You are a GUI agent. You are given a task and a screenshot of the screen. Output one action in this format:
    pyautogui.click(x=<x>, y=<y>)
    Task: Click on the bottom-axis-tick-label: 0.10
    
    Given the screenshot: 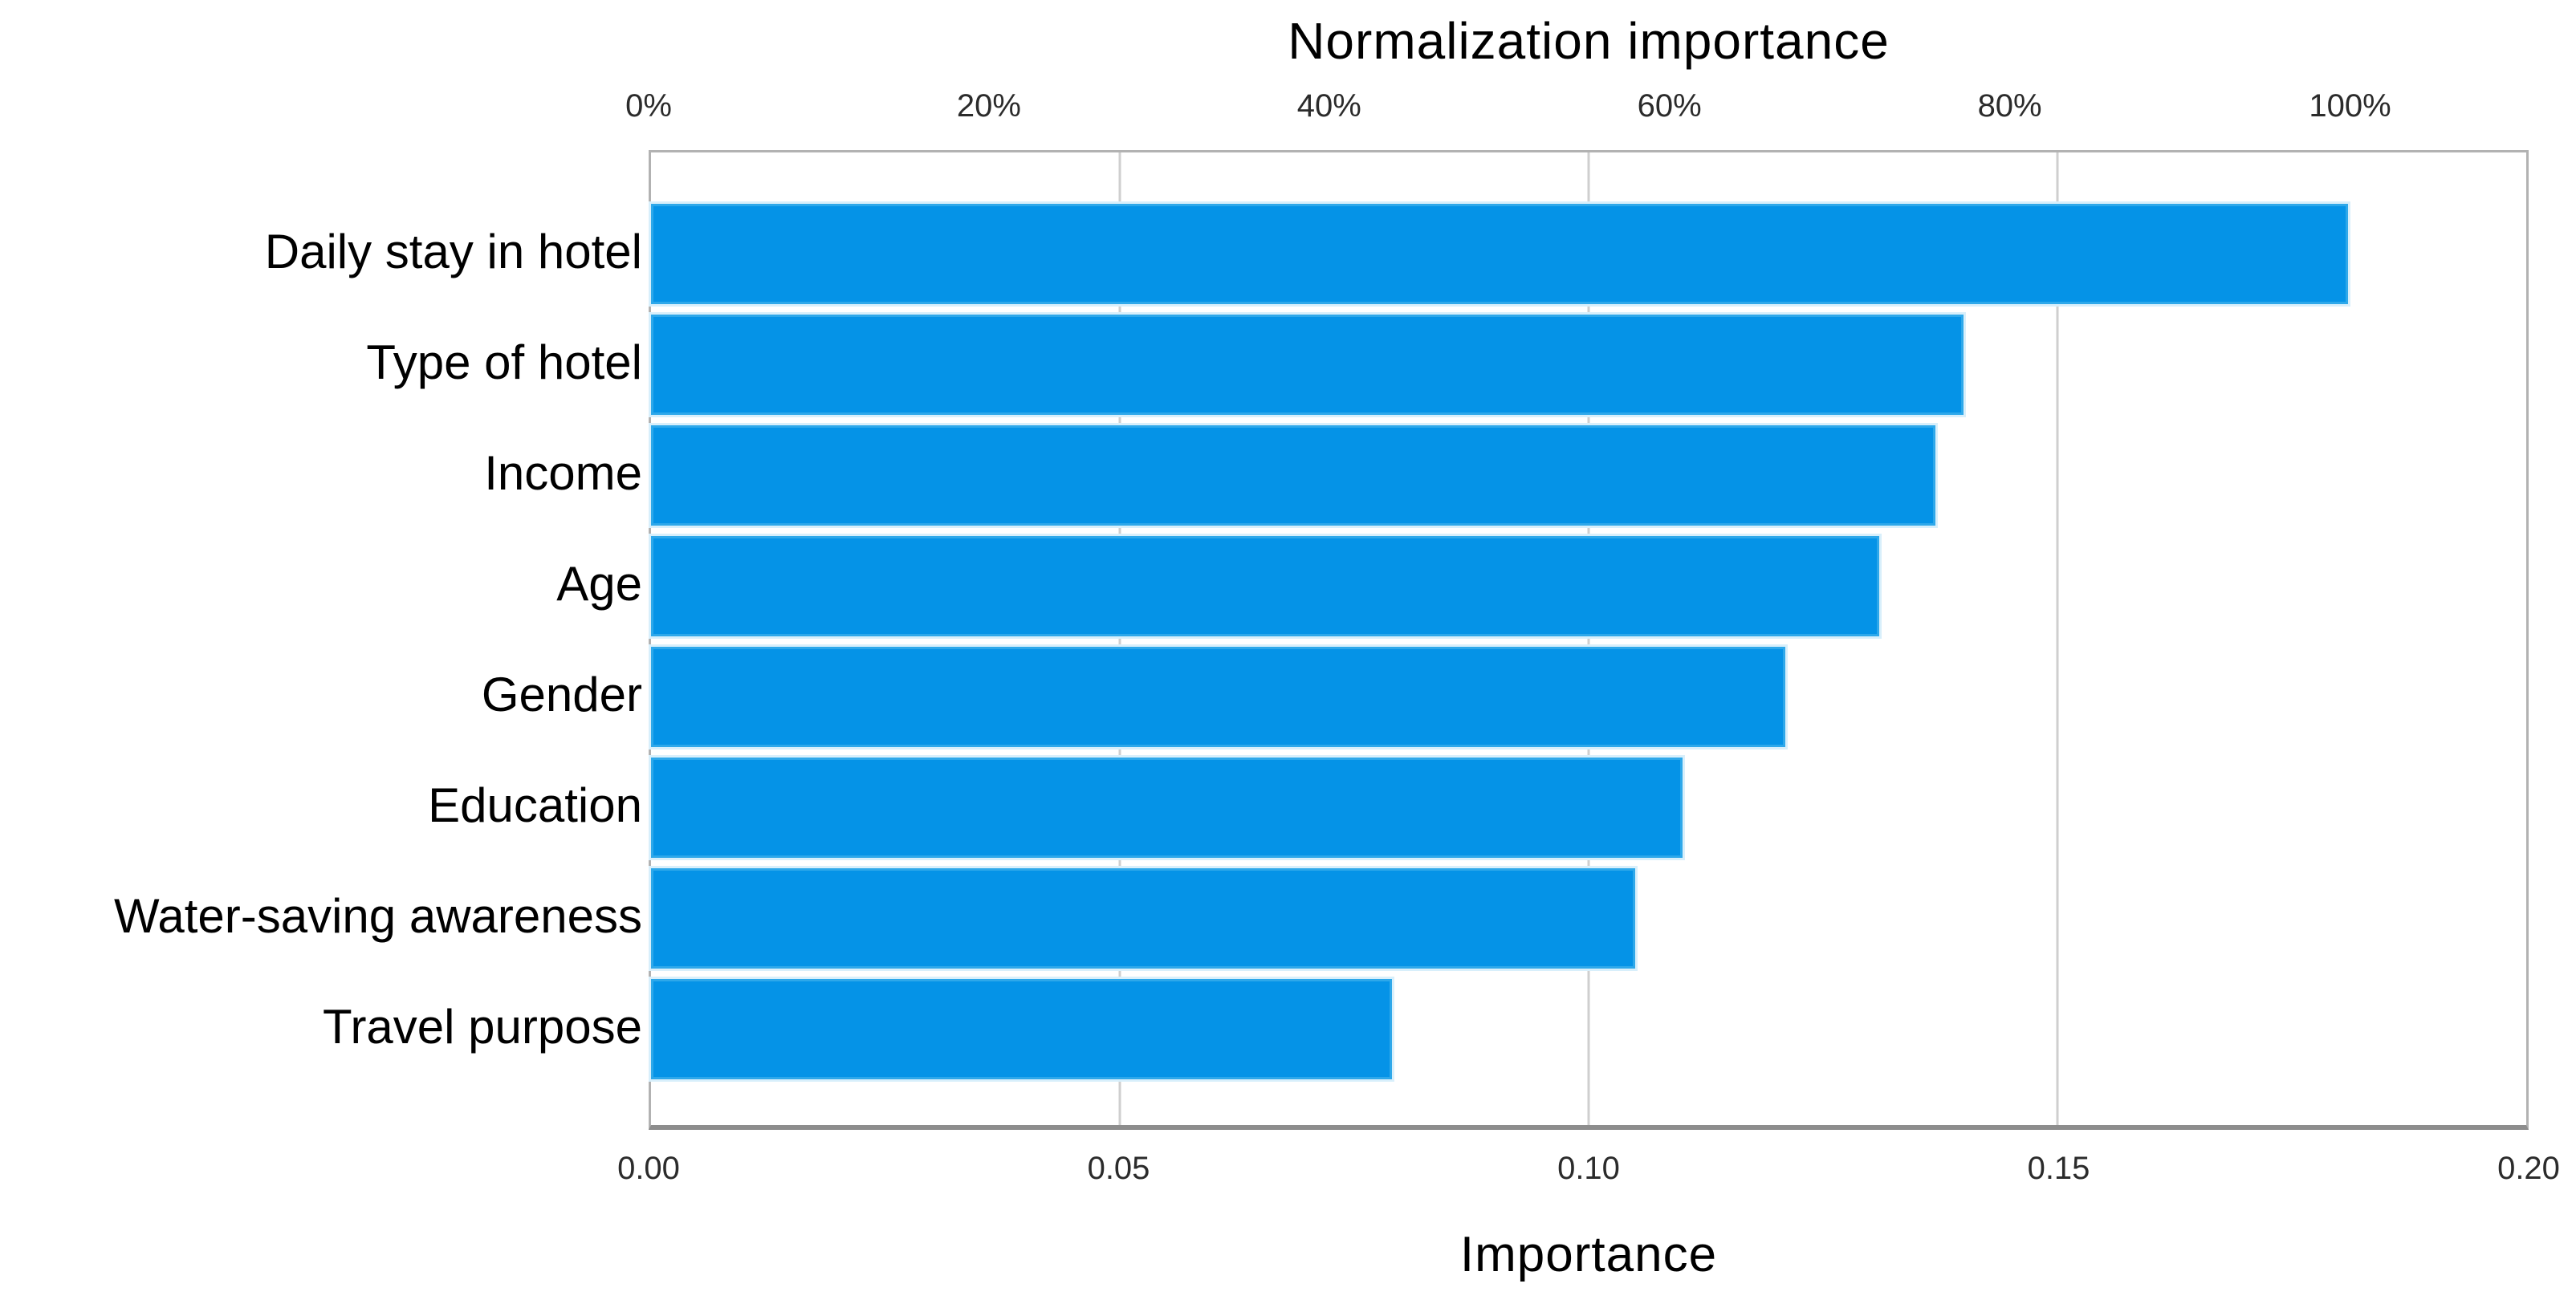 What is the action you would take?
    pyautogui.click(x=1588, y=1168)
    